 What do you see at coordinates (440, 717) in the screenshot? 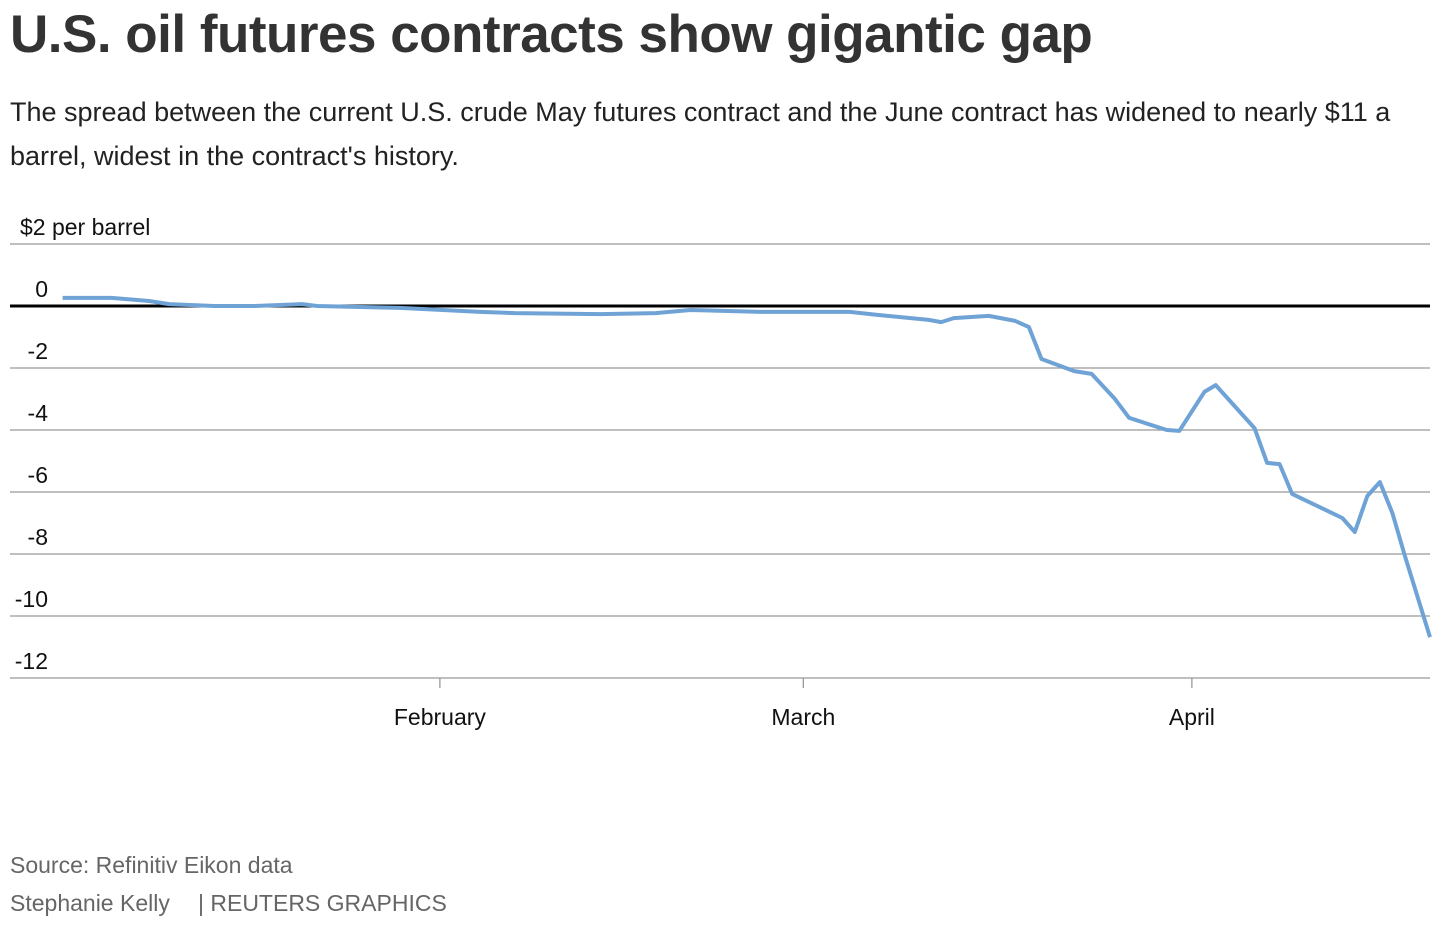
I see `x-tick-label: February` at bounding box center [440, 717].